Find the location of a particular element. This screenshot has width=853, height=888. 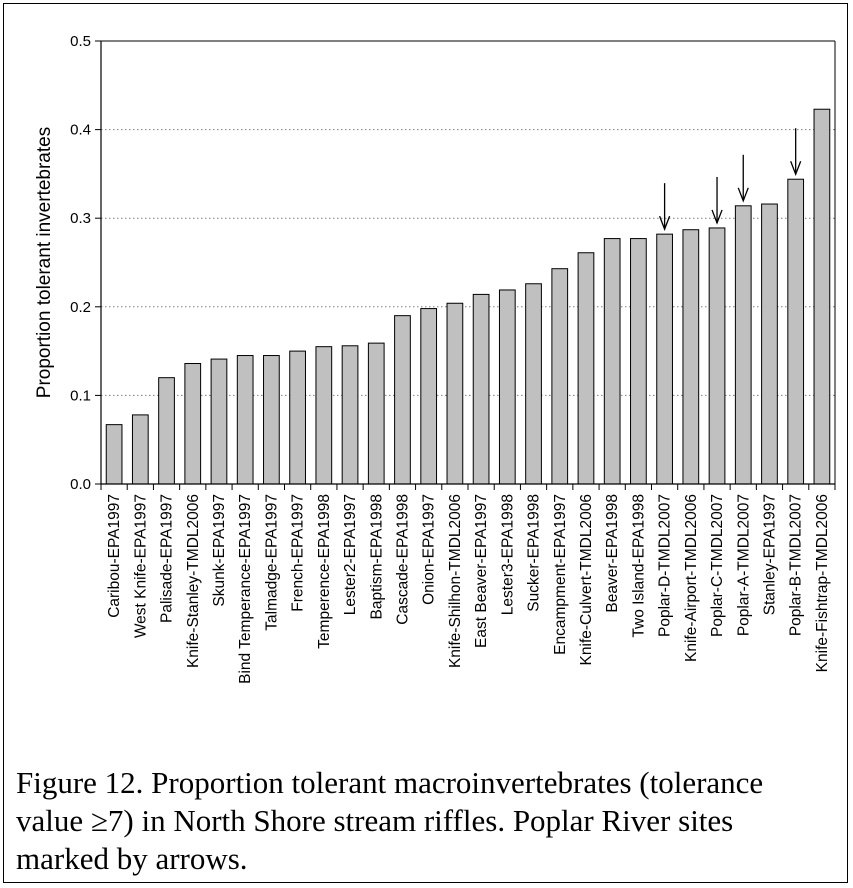

x-category-label: Knife-Culvert-TMDL2006 is located at coordinates (586, 579).